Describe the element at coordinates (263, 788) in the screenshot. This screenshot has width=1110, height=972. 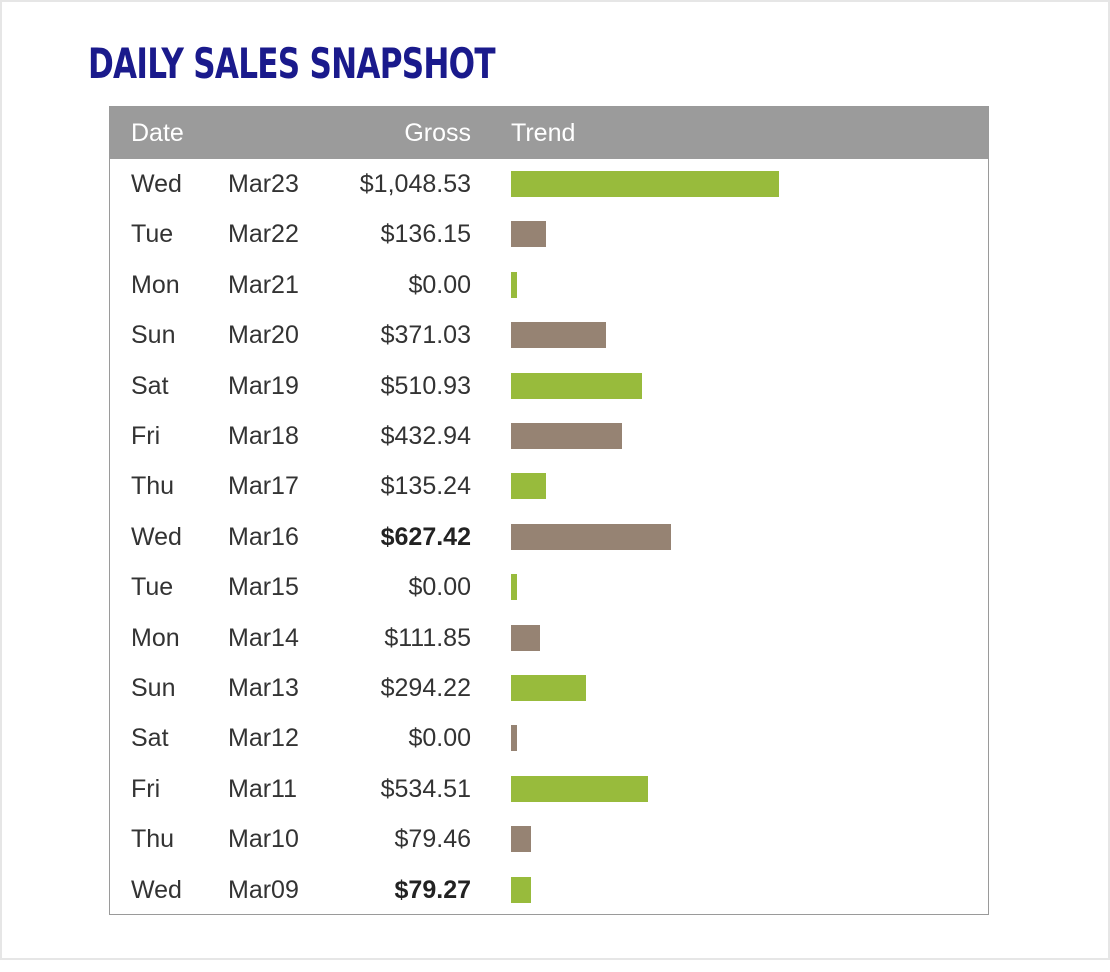
I see `row-date: Mar11` at that location.